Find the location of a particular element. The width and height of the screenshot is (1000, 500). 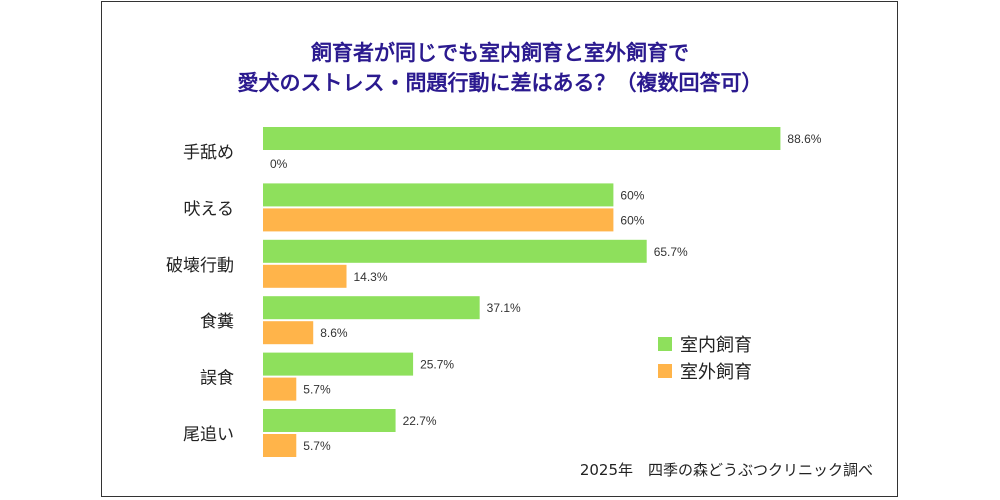

data-label-outdoor: 8.6% is located at coordinates (334, 333).